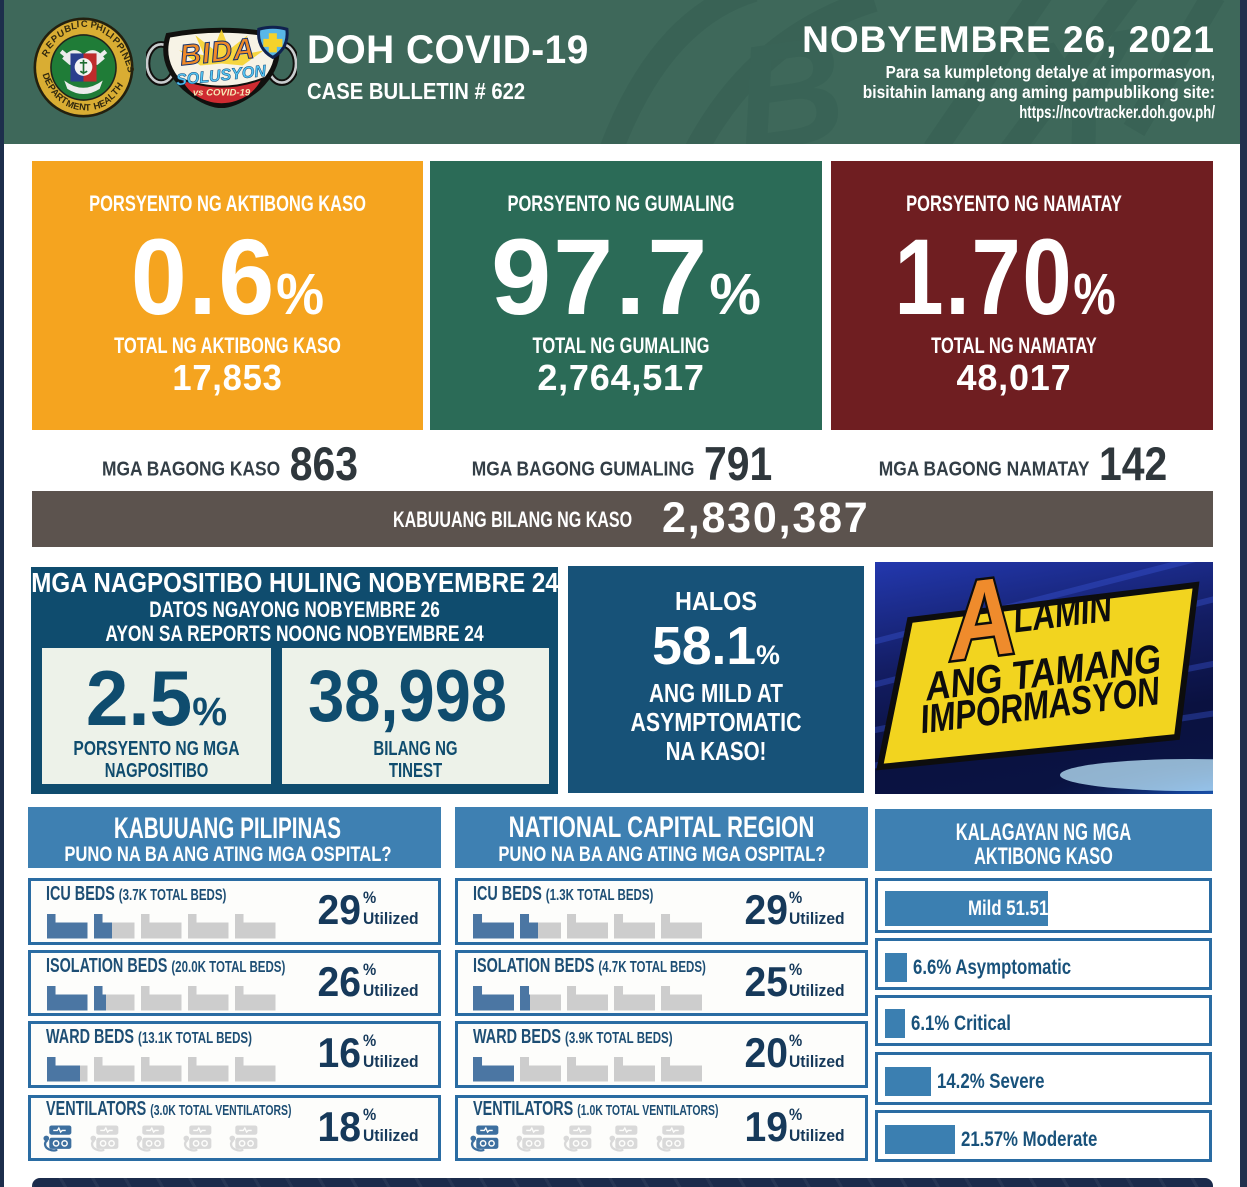 Image resolution: width=1247 pixels, height=1187 pixels. What do you see at coordinates (69, 104) in the screenshot?
I see `svg-text: M` at bounding box center [69, 104].